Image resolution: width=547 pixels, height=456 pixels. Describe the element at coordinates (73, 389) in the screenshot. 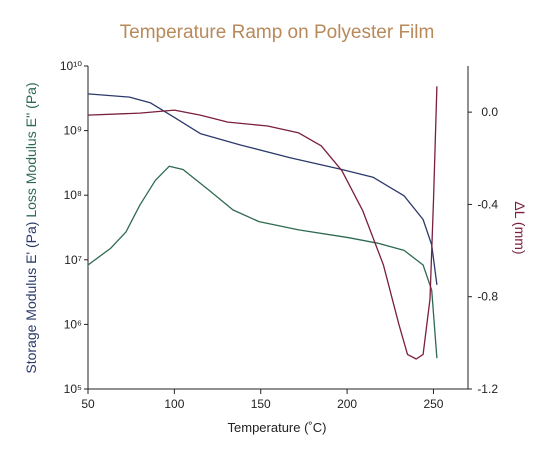

I see `y-tick-label: 10⁵` at that location.